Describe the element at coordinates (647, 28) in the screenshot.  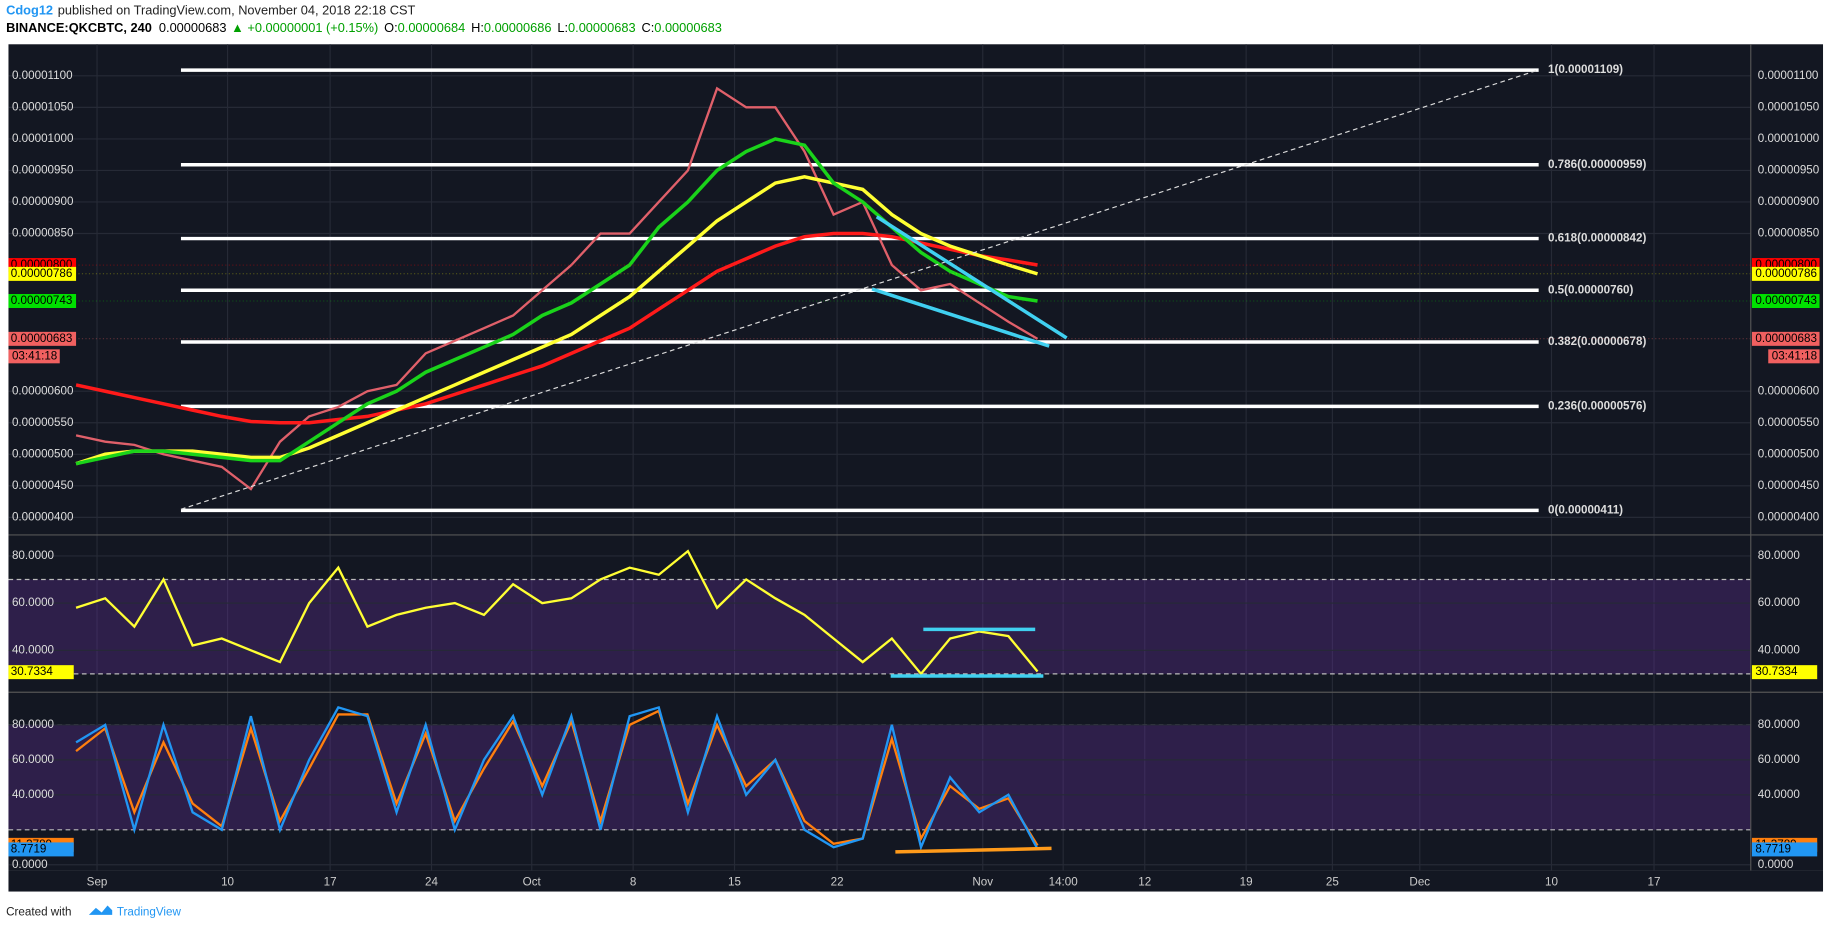
I see `ohlc-label: C:` at that location.